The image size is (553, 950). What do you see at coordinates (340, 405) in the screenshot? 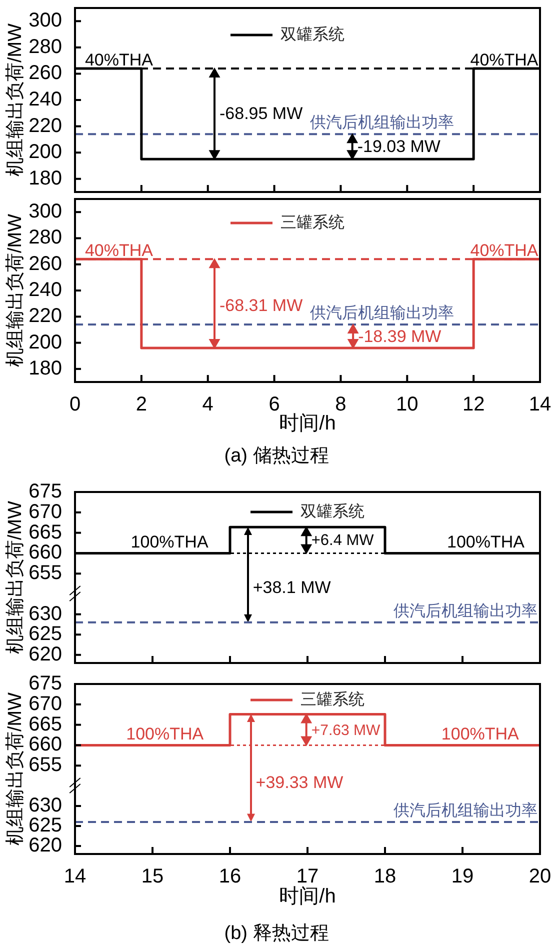
I see `x-tick-label: 8` at bounding box center [340, 405].